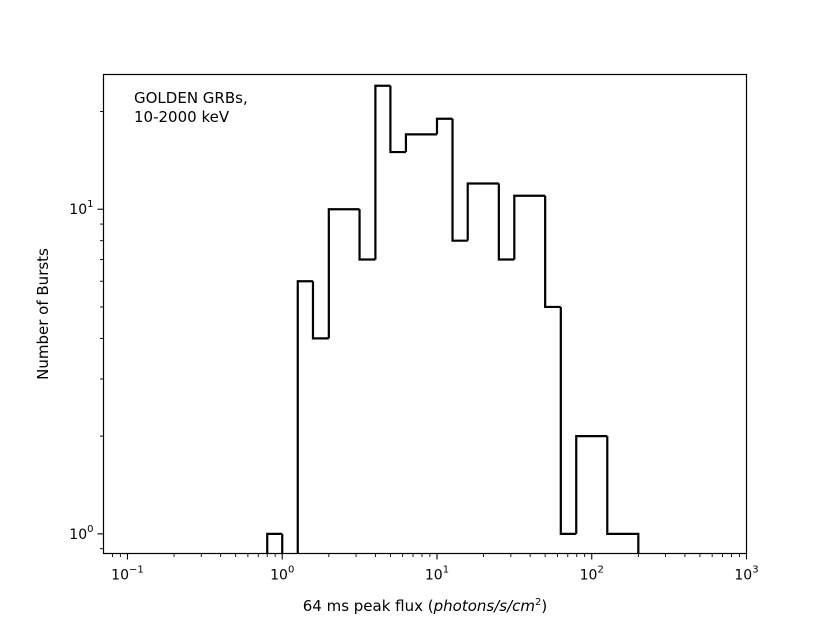 The width and height of the screenshot is (830, 623). What do you see at coordinates (191, 98) in the screenshot?
I see `annotation-line-1: GOLDEN GRBs,` at bounding box center [191, 98].